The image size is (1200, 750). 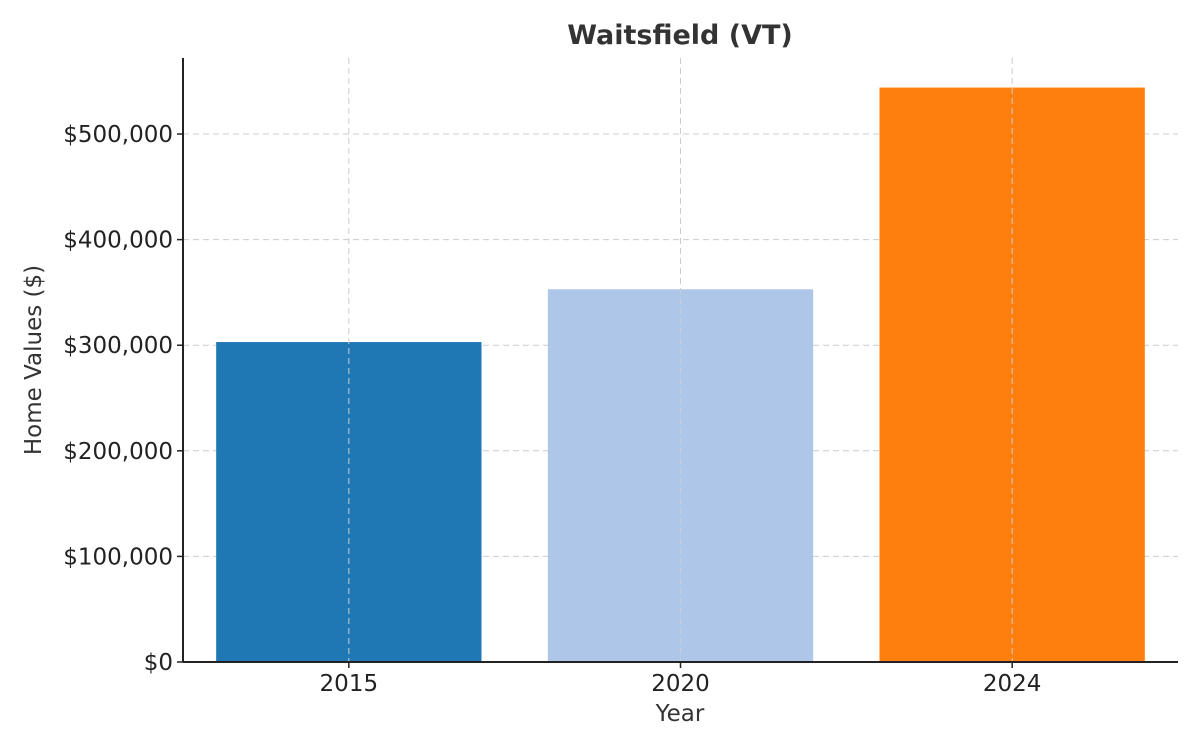 I want to click on x-tick-label: 2020, so click(x=680, y=684).